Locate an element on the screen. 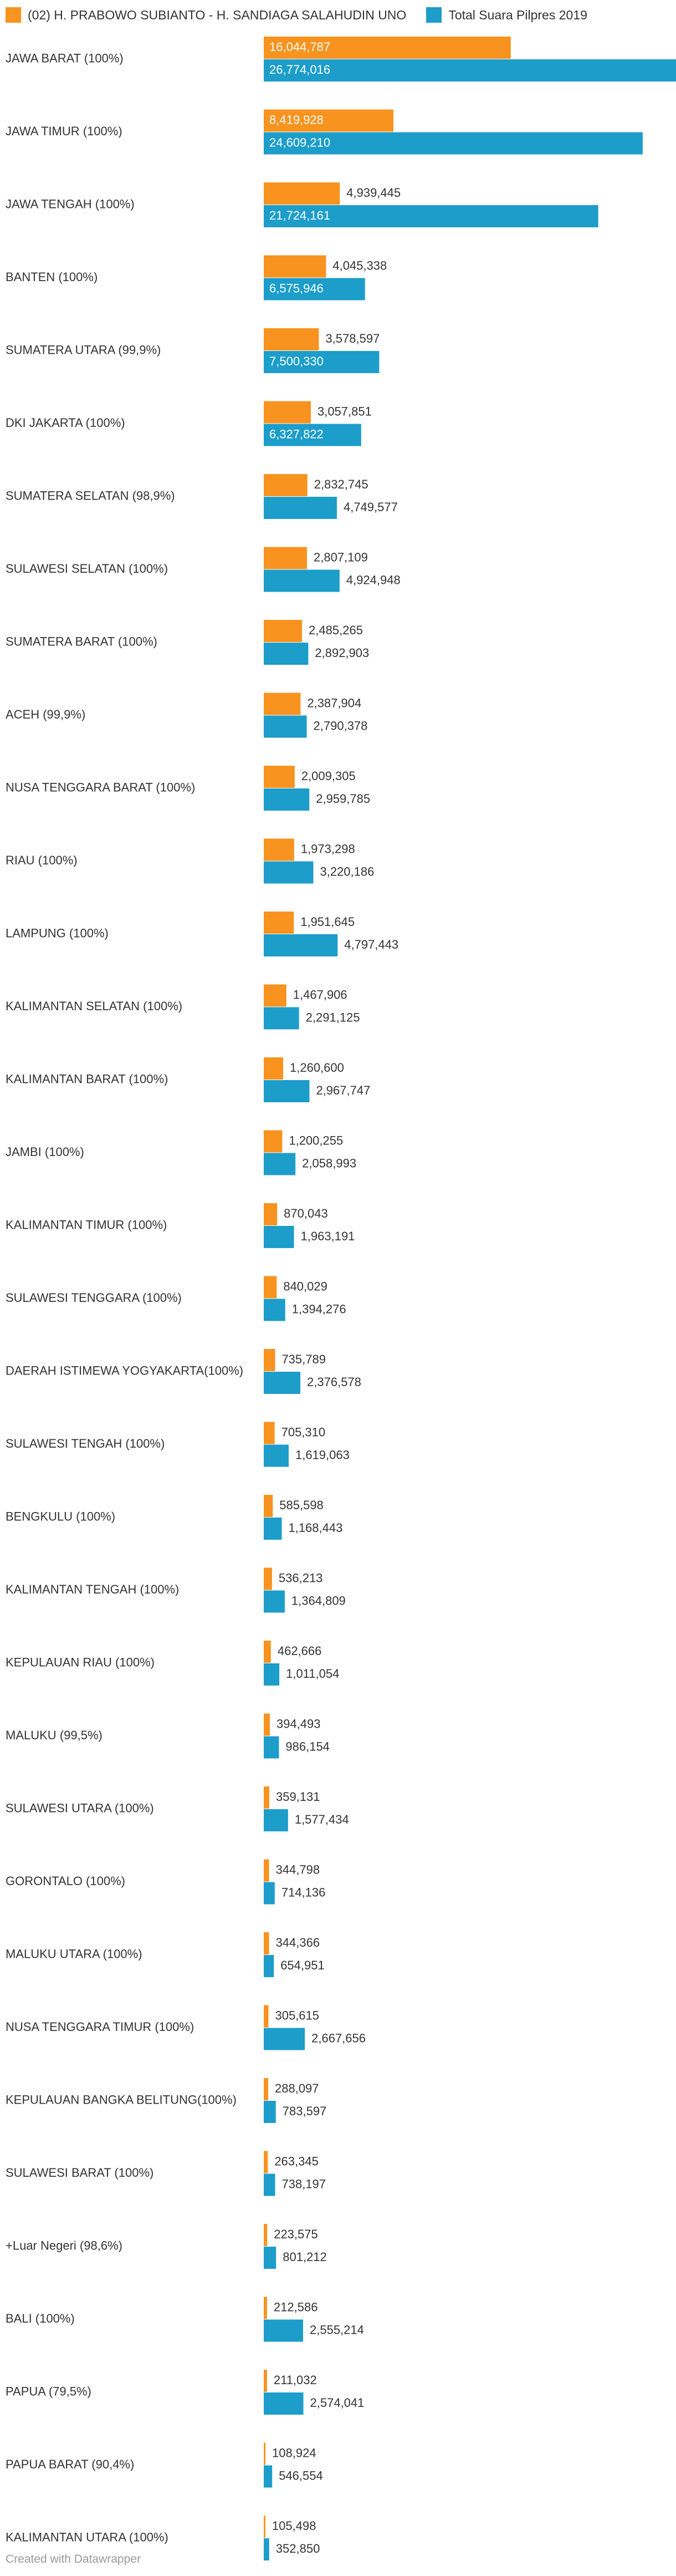 This screenshot has height=2576, width=676. value-label-prabowo: 108,924 is located at coordinates (294, 2453).